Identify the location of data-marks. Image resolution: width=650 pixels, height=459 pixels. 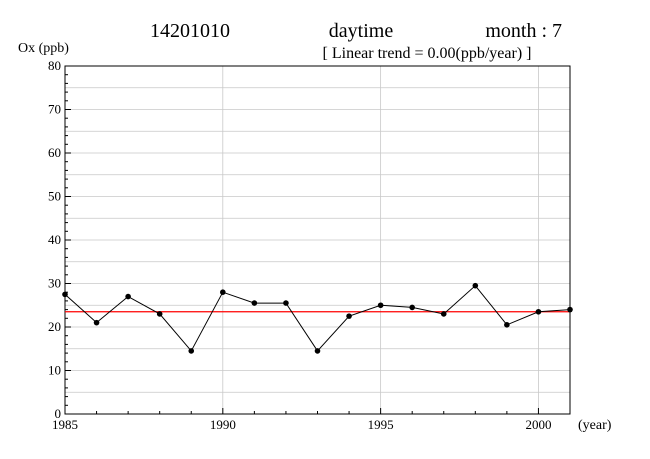
(317, 318).